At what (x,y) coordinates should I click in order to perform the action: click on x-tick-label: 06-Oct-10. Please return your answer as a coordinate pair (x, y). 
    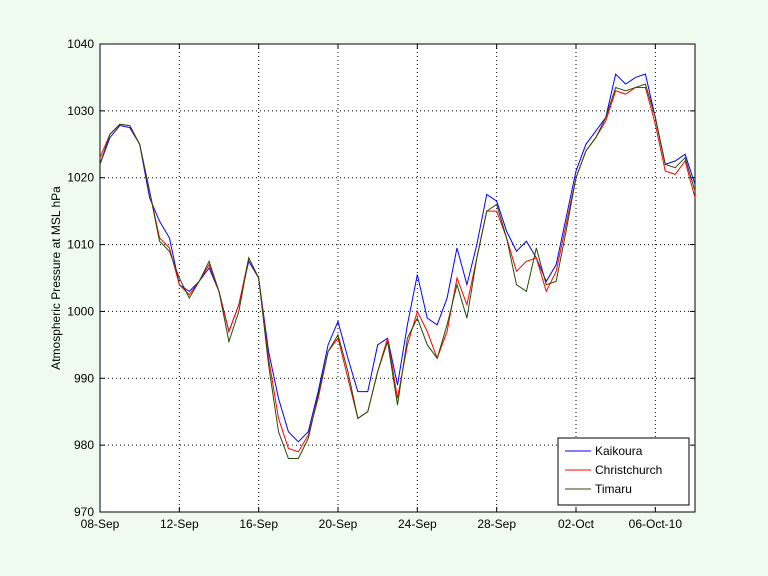
    Looking at the image, I should click on (656, 524).